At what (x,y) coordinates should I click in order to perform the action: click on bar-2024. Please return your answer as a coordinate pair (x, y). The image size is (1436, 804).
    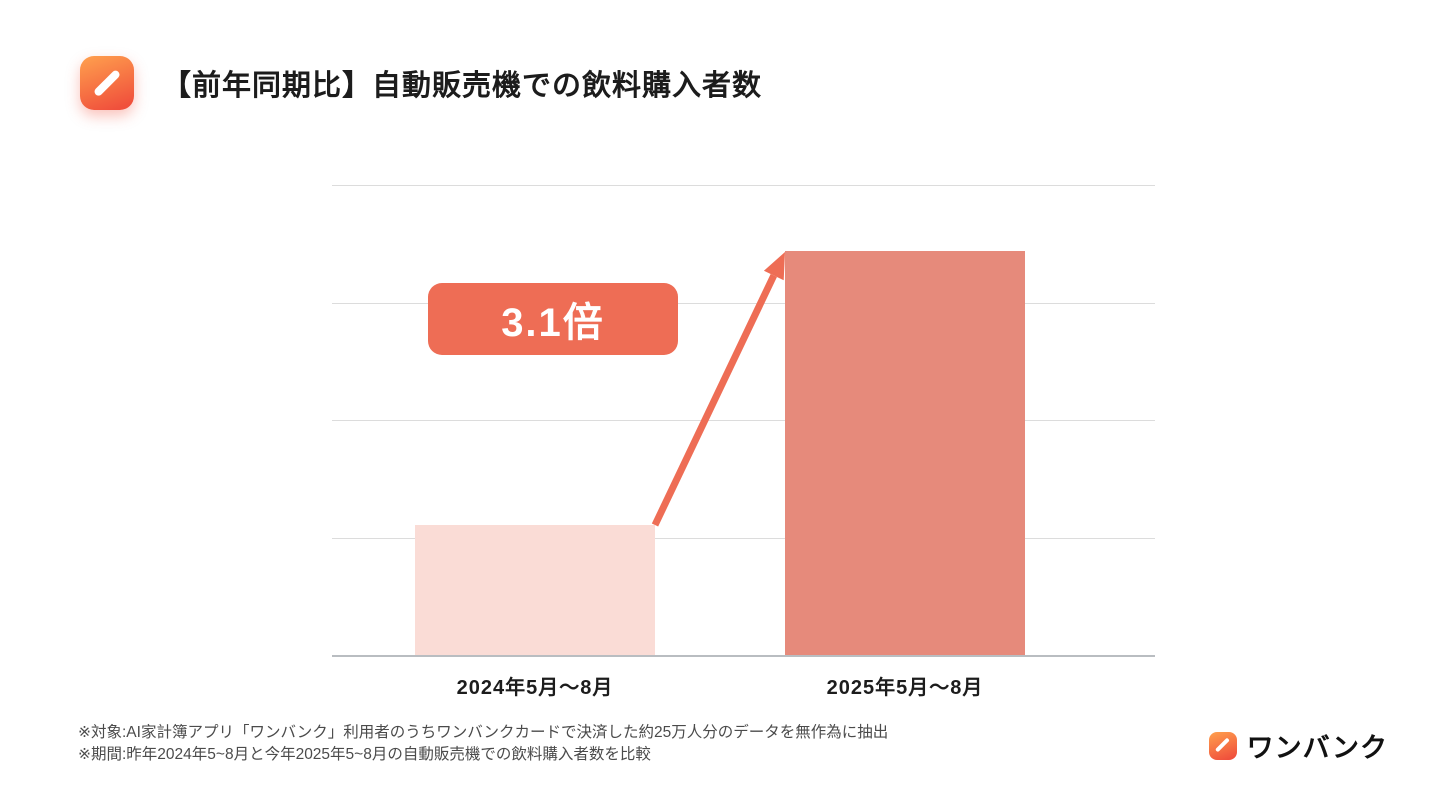
    Looking at the image, I should click on (535, 589).